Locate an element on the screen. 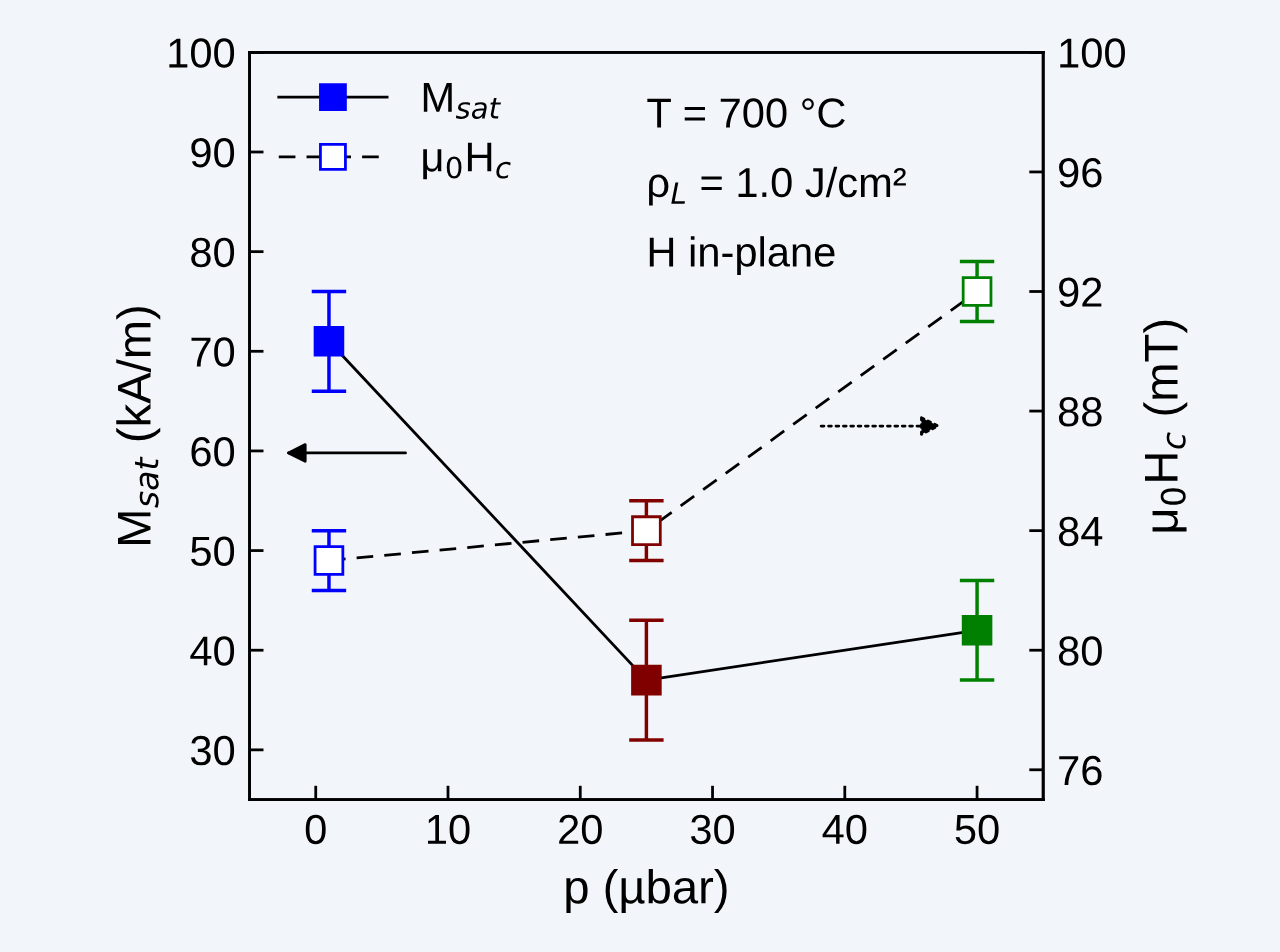 The image size is (1280, 952). y-tick-label: 40 is located at coordinates (212, 651).